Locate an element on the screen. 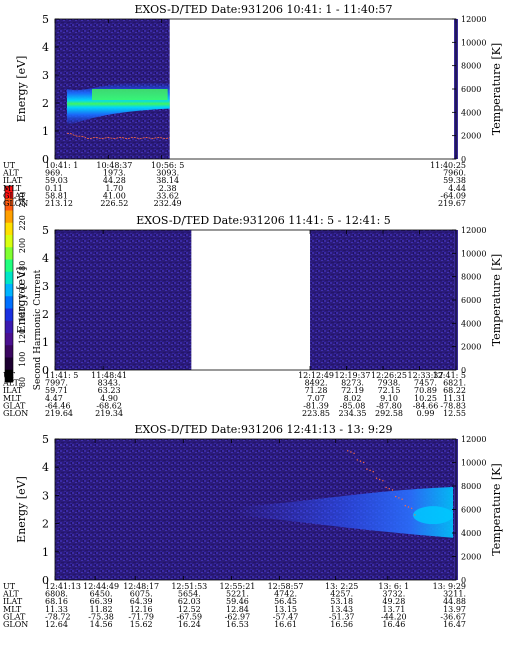 This screenshot has width=505, height=649. footer-value: 56.45 is located at coordinates (285, 601).